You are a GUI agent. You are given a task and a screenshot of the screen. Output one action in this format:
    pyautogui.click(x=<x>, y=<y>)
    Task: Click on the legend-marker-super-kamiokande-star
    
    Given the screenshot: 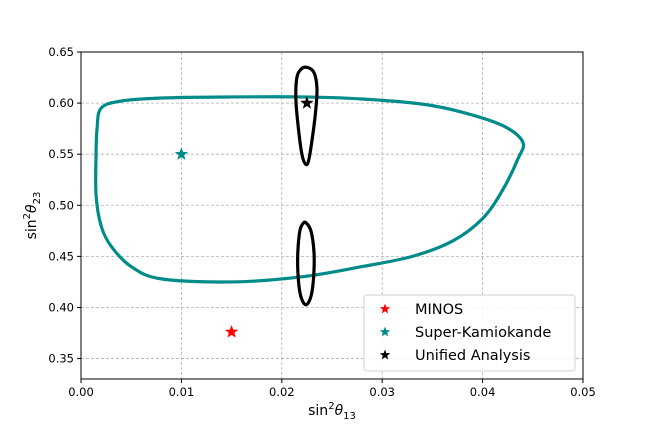 What is the action you would take?
    pyautogui.click(x=385, y=331)
    